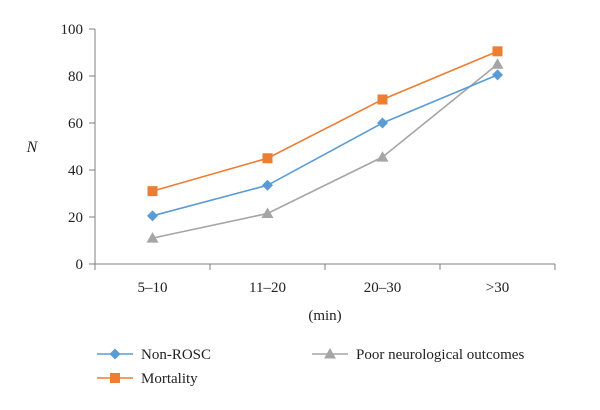 This screenshot has height=410, width=600. What do you see at coordinates (32, 147) in the screenshot?
I see `y-axis-label: N` at bounding box center [32, 147].